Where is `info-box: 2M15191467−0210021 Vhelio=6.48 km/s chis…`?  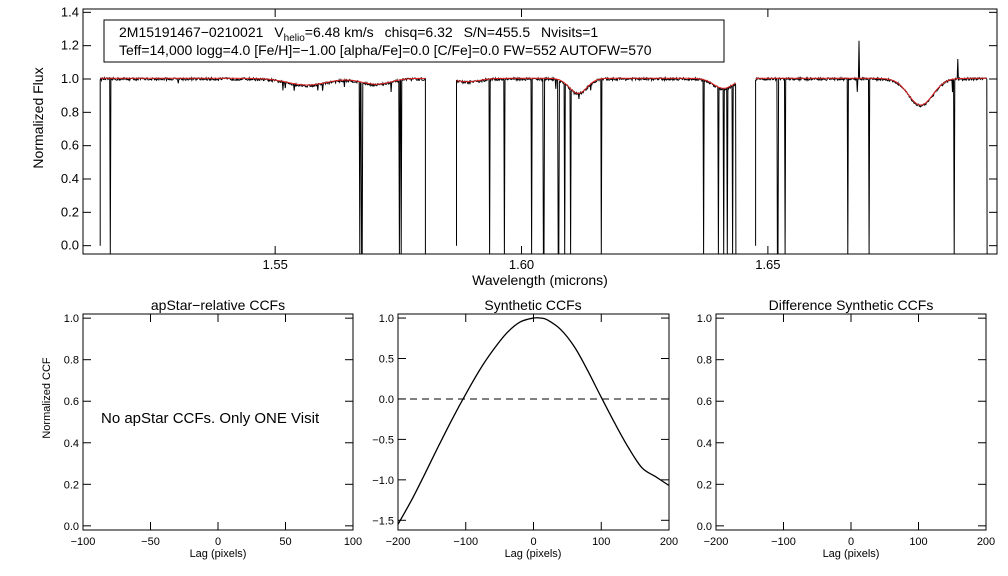
info-box: 2M15191467−0210021 Vhelio=6.48 km/s chis… is located at coordinates (414, 41).